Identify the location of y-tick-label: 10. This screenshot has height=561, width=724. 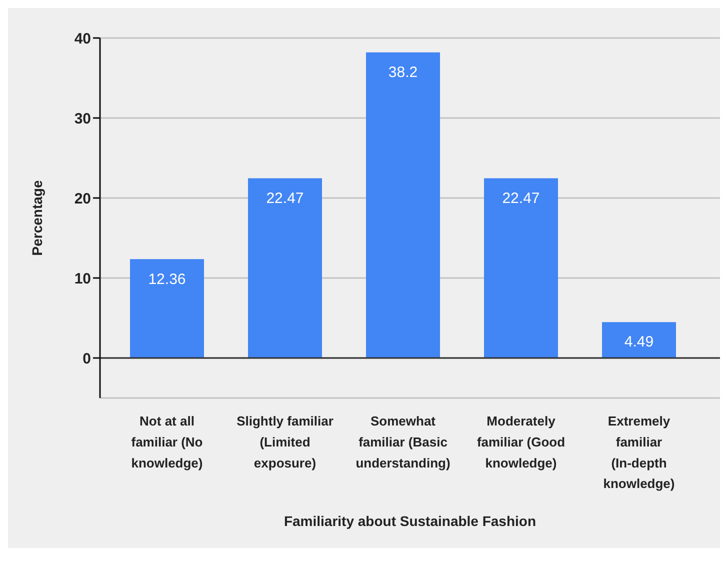
(82, 279).